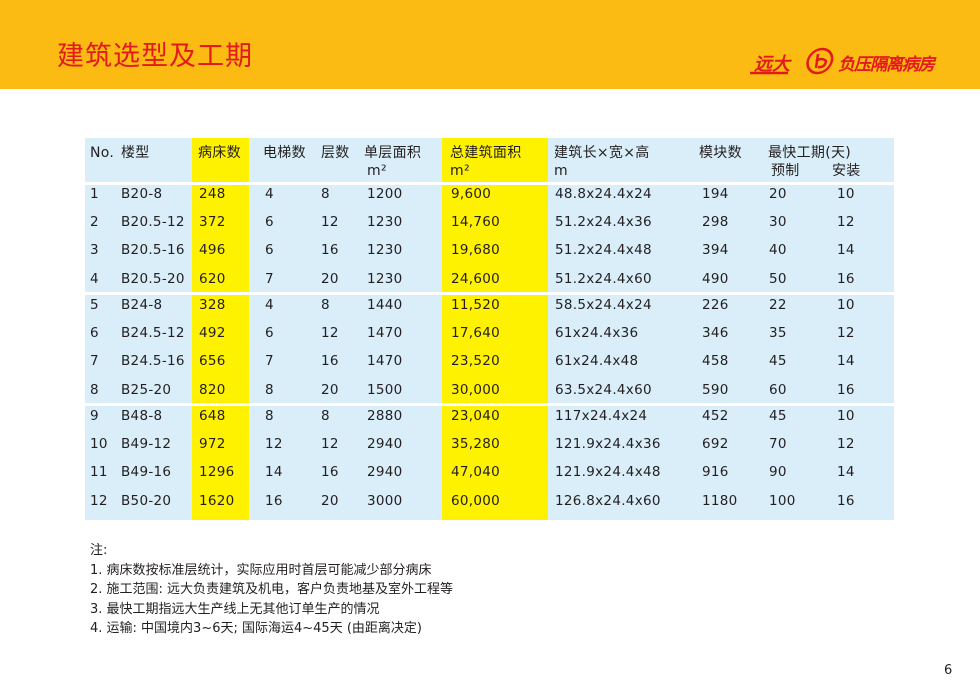  Describe the element at coordinates (715, 389) in the screenshot. I see `cell-modules: 590` at that location.